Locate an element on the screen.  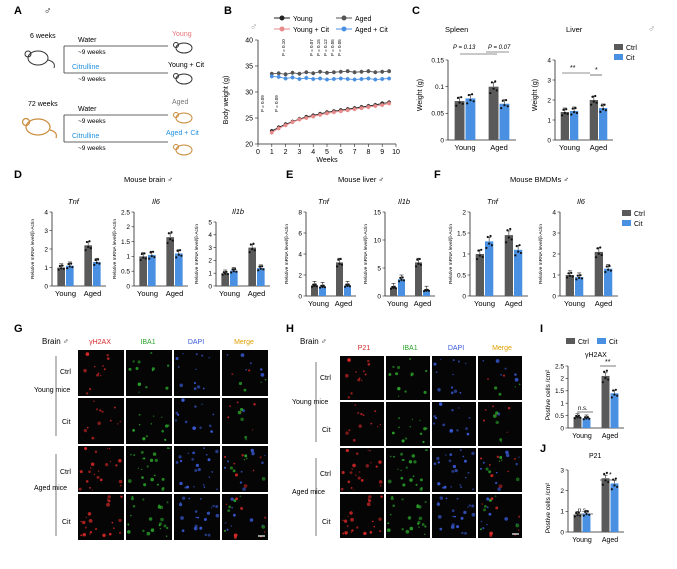
micrograph-grid-g is located at coordinates (173, 445).